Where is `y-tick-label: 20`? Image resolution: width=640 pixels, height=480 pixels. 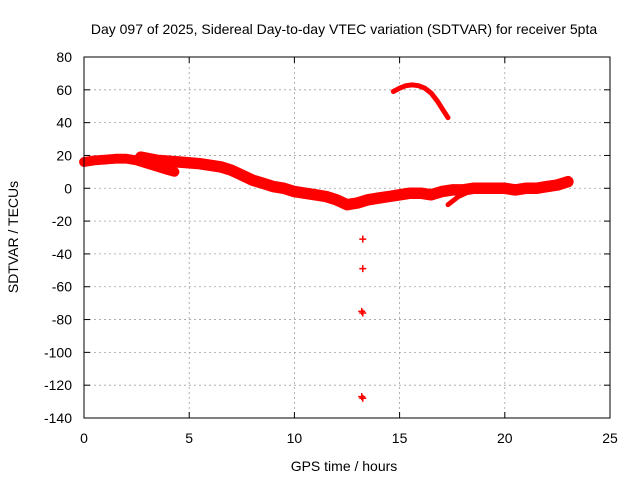 y-tick-label: 20 is located at coordinates (64, 155).